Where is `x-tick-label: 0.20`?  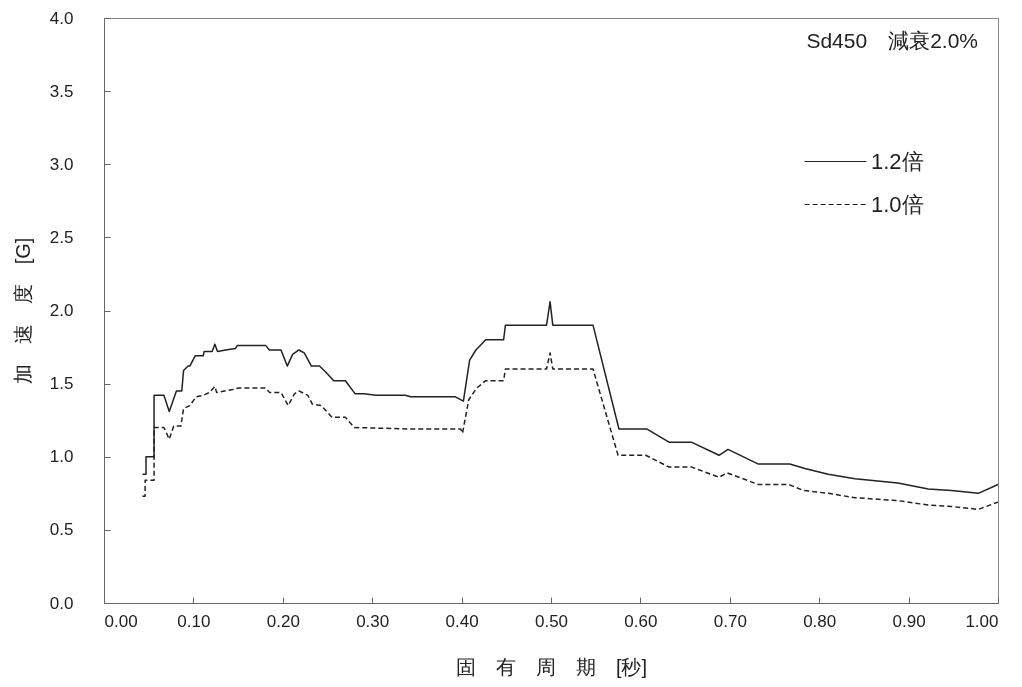 x-tick-label: 0.20 is located at coordinates (283, 621).